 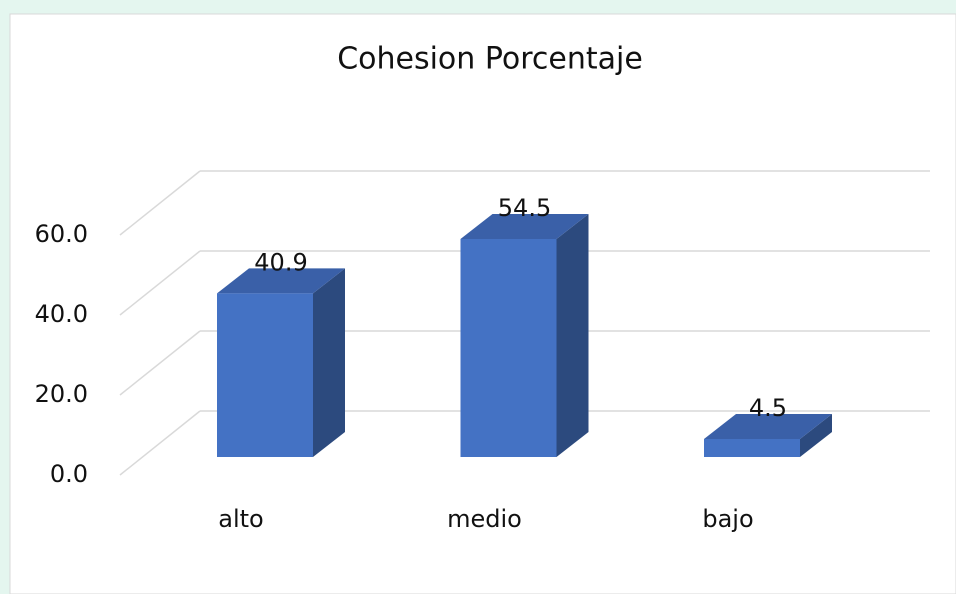 I want to click on y-tick-label: 20.0, so click(x=61, y=394).